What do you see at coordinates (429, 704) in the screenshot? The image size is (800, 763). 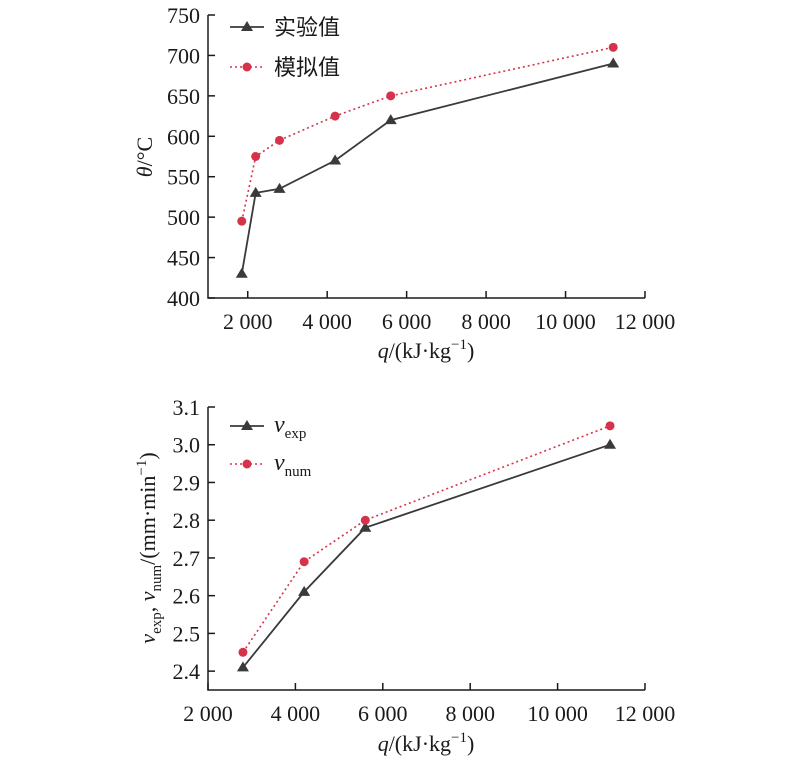 I see `chart-velocity-x-ticks: 2 000 4 000 6 000 8 000 10 000 12 000` at bounding box center [429, 704].